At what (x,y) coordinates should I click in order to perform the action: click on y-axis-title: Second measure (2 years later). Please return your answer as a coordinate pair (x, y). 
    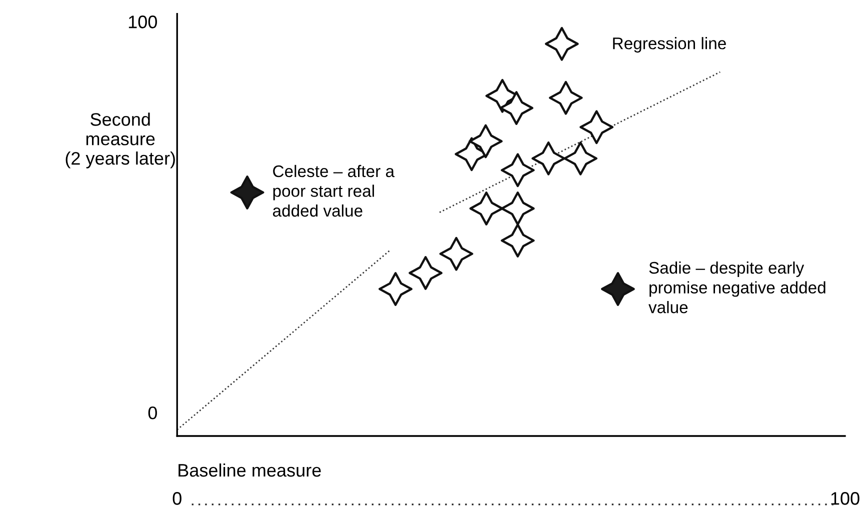
    Looking at the image, I should click on (120, 140).